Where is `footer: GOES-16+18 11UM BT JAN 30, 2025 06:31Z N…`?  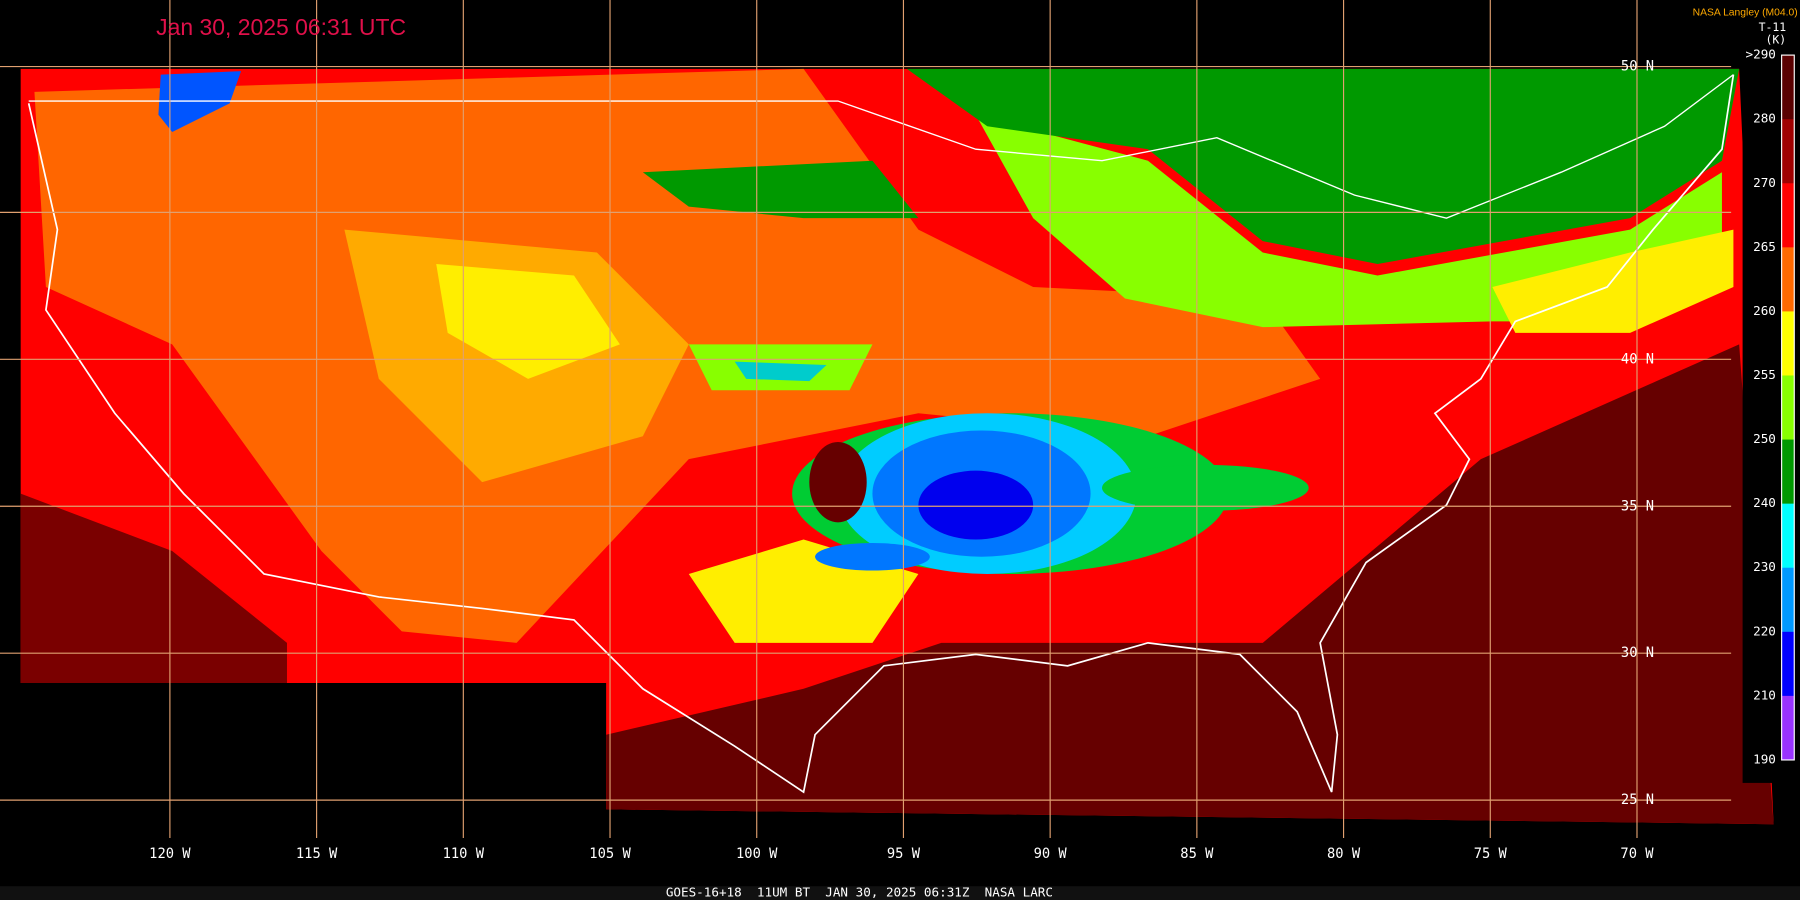 footer: GOES-16+18 11UM BT JAN 30, 2025 06:31Z N… is located at coordinates (859, 892).